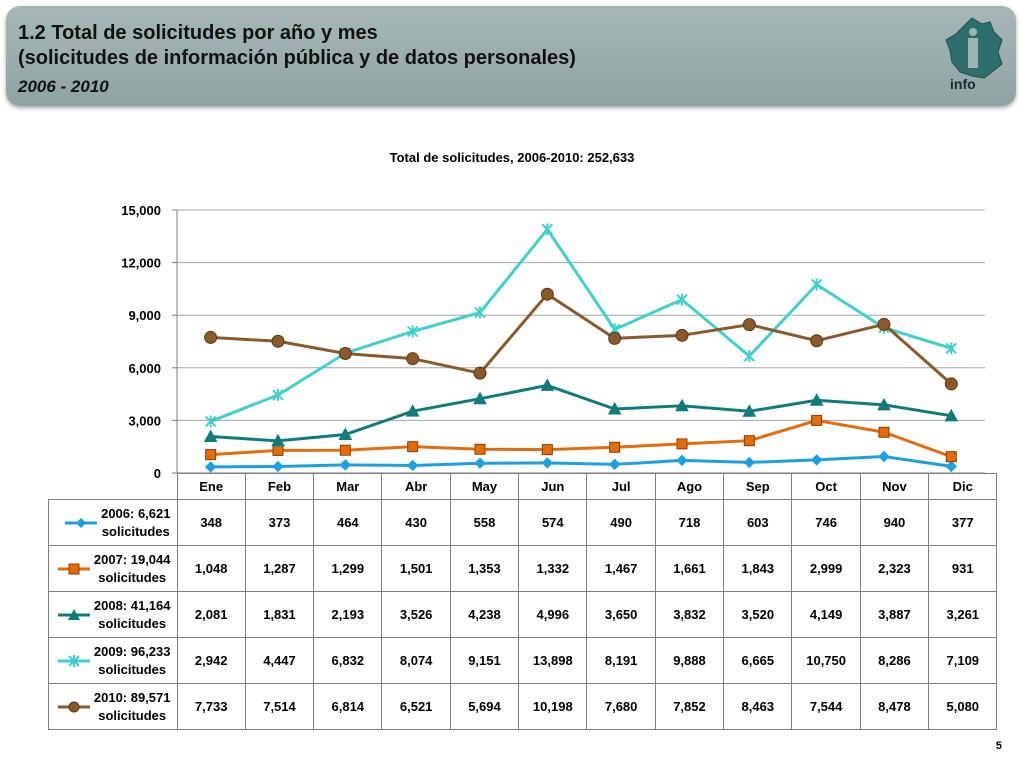 The image size is (1024, 768). Describe the element at coordinates (136, 513) in the screenshot. I see `series-name: 2006: 6,621` at that location.